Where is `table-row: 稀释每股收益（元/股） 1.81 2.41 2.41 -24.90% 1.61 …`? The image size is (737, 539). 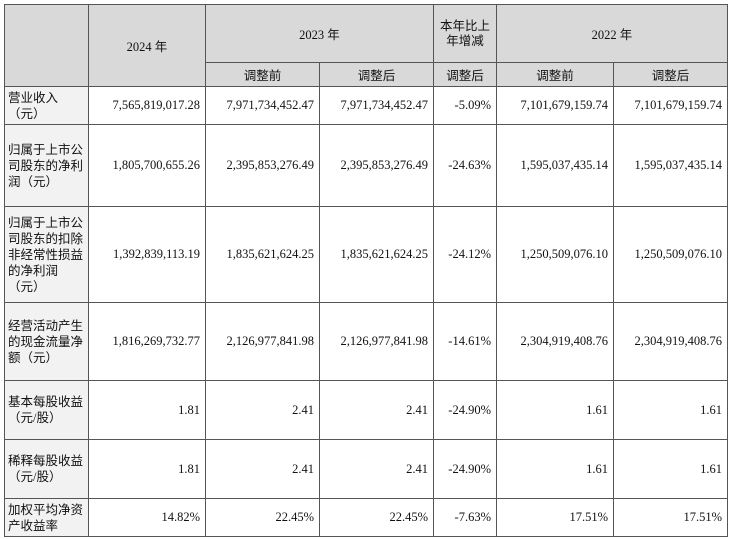 table-row: 稀释每股收益（元/股） 1.81 2.41 2.41 -24.90% 1.61 … is located at coordinates (366, 469).